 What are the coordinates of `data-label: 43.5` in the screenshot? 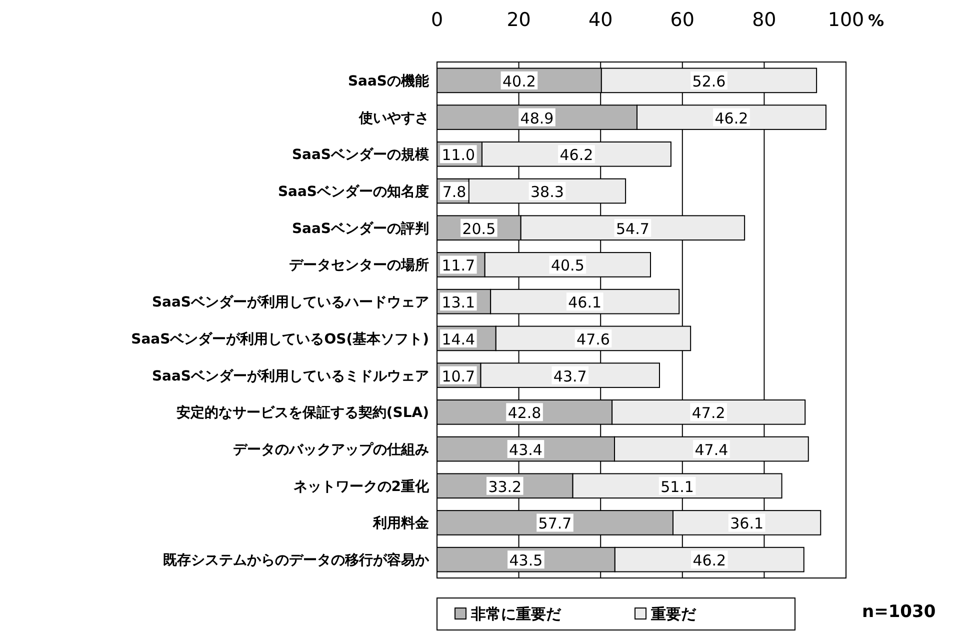 It's located at (526, 561).